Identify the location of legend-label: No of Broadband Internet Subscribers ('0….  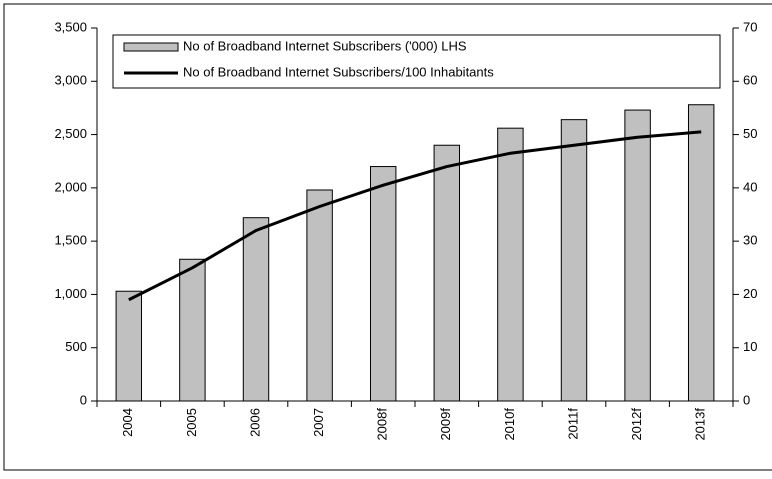
(325, 45).